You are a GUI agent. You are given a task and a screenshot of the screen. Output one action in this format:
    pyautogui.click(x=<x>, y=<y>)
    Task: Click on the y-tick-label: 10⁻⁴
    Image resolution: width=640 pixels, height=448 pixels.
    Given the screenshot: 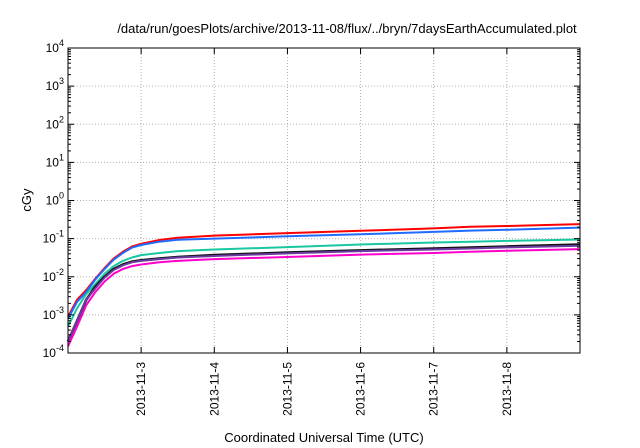 What is the action you would take?
    pyautogui.click(x=53, y=351)
    